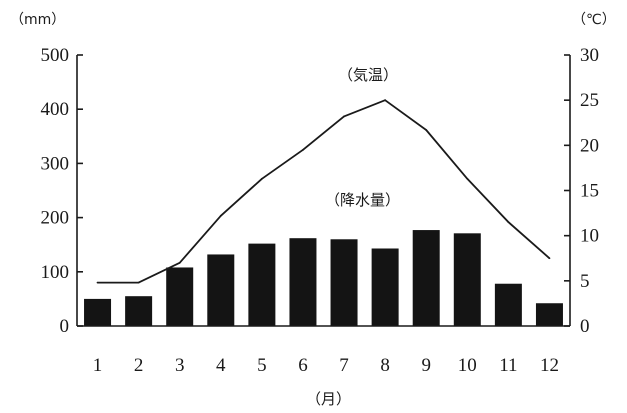 The image size is (627, 413). I want to click on right-axis-unit: （℃）, so click(594, 20).